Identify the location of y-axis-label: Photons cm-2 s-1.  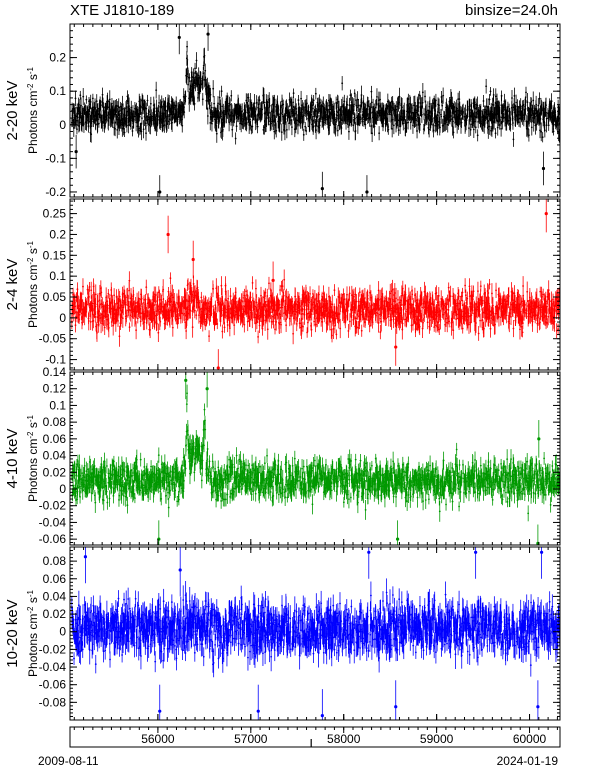
(33, 110).